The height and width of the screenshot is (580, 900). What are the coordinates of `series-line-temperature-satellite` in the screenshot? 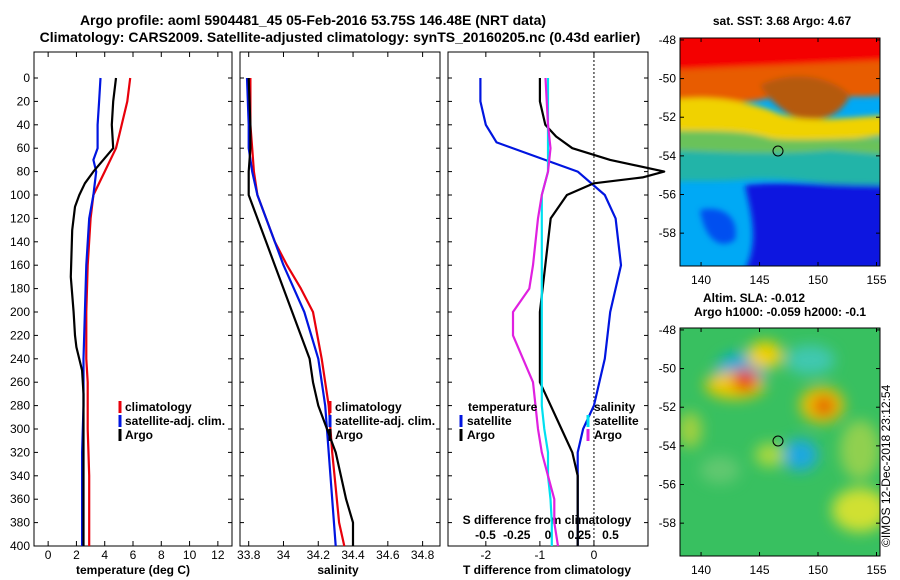 It's located at (551, 312).